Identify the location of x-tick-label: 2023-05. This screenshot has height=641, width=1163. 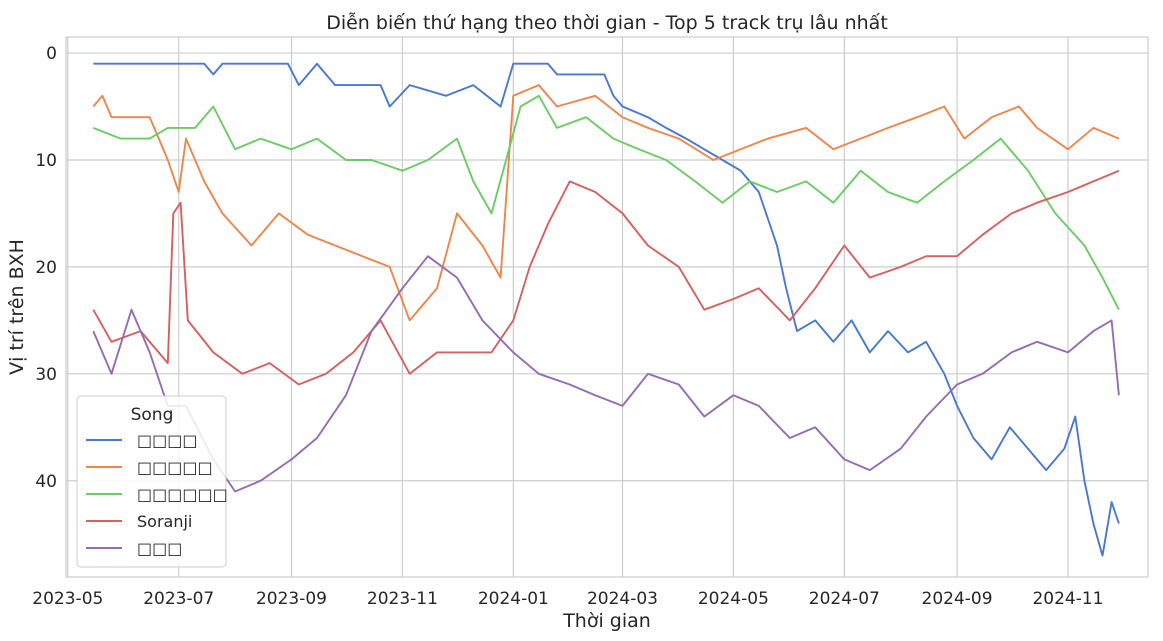
(67, 599).